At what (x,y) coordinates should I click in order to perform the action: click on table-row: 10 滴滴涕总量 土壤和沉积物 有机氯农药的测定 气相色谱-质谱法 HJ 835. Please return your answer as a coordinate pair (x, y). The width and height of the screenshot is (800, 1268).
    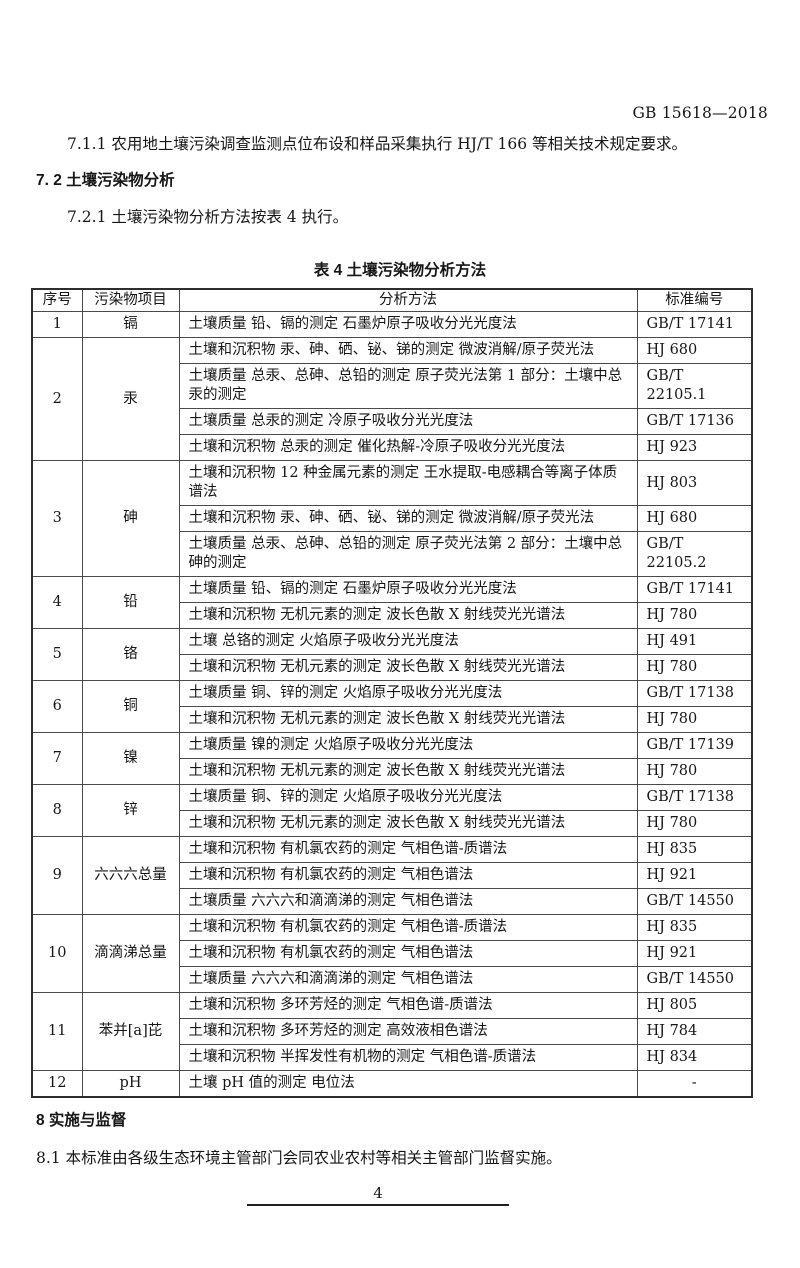
    Looking at the image, I should click on (392, 953).